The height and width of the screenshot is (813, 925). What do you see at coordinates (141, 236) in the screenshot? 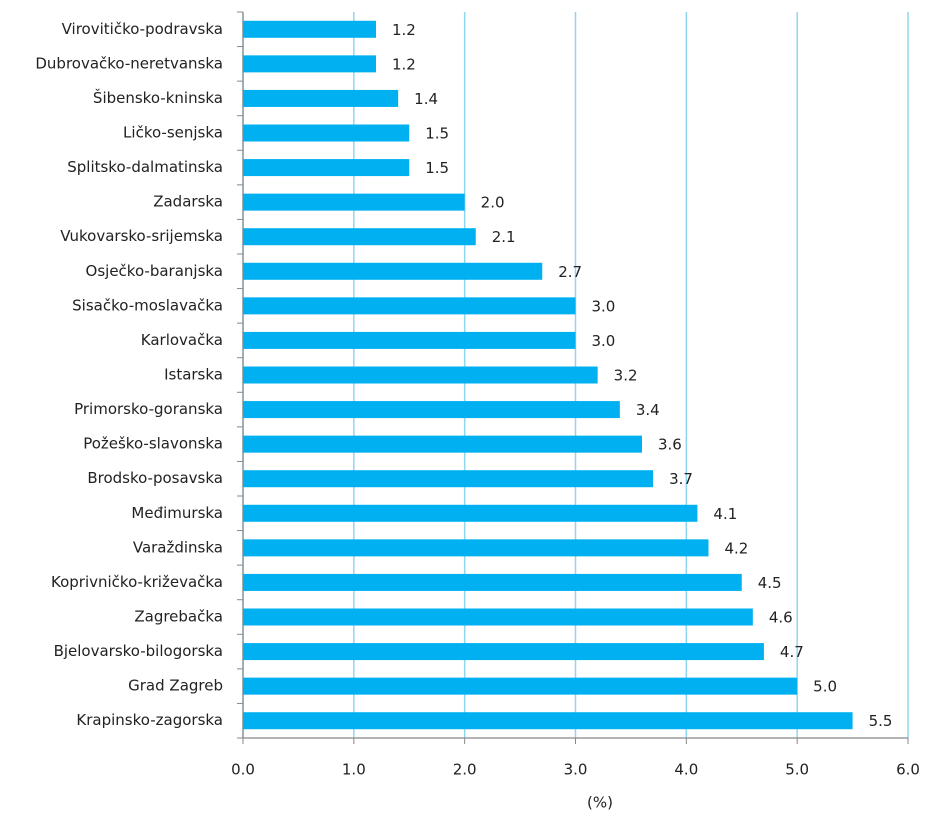
I see `y-tick-label: Vukovarsko-srijemska` at bounding box center [141, 236].